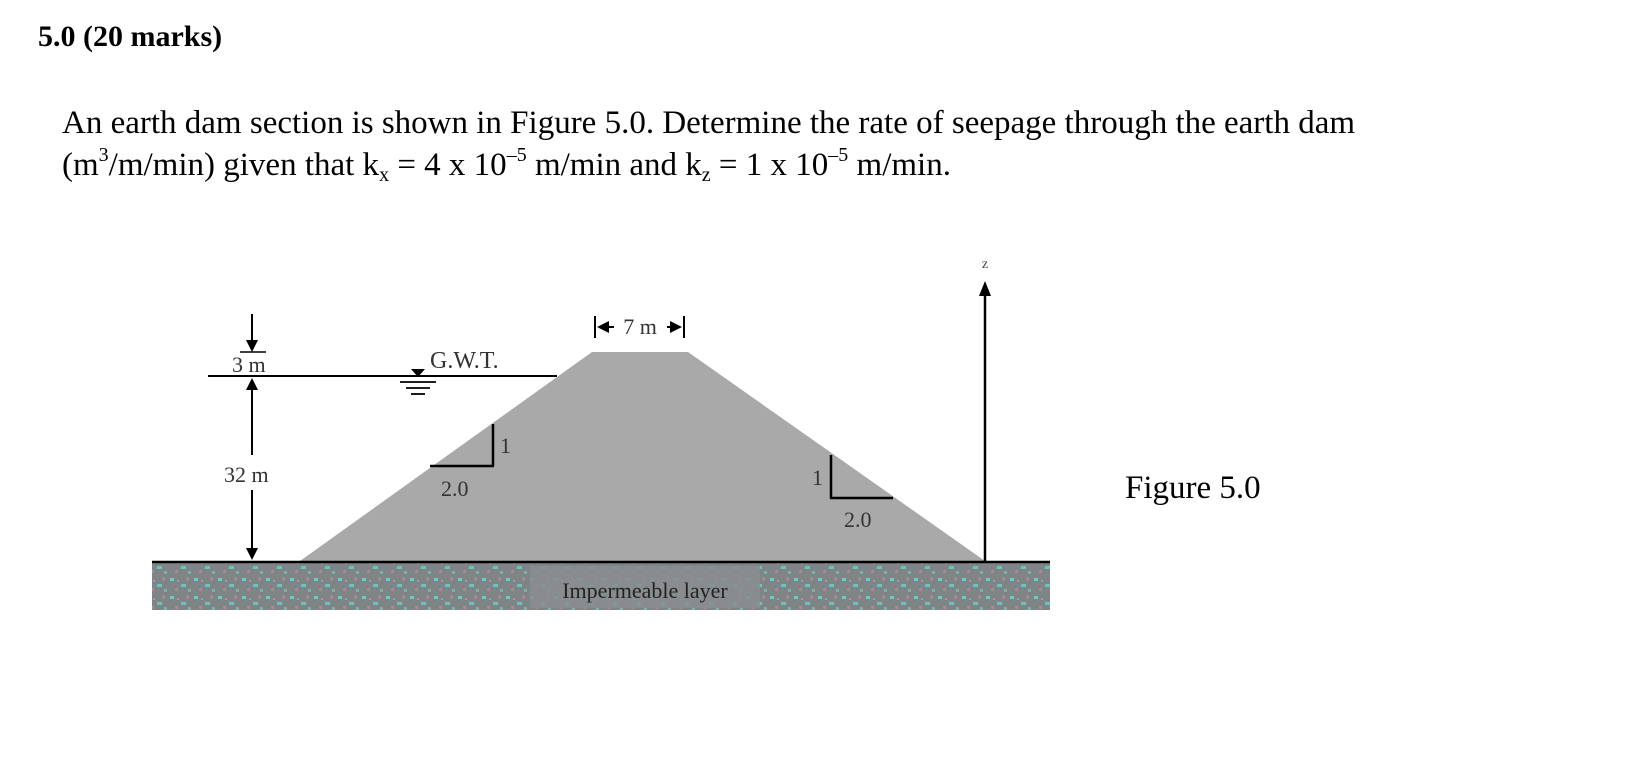 The image size is (1646, 784). What do you see at coordinates (676, 327) in the screenshot?
I see `arrow-right-icon` at bounding box center [676, 327].